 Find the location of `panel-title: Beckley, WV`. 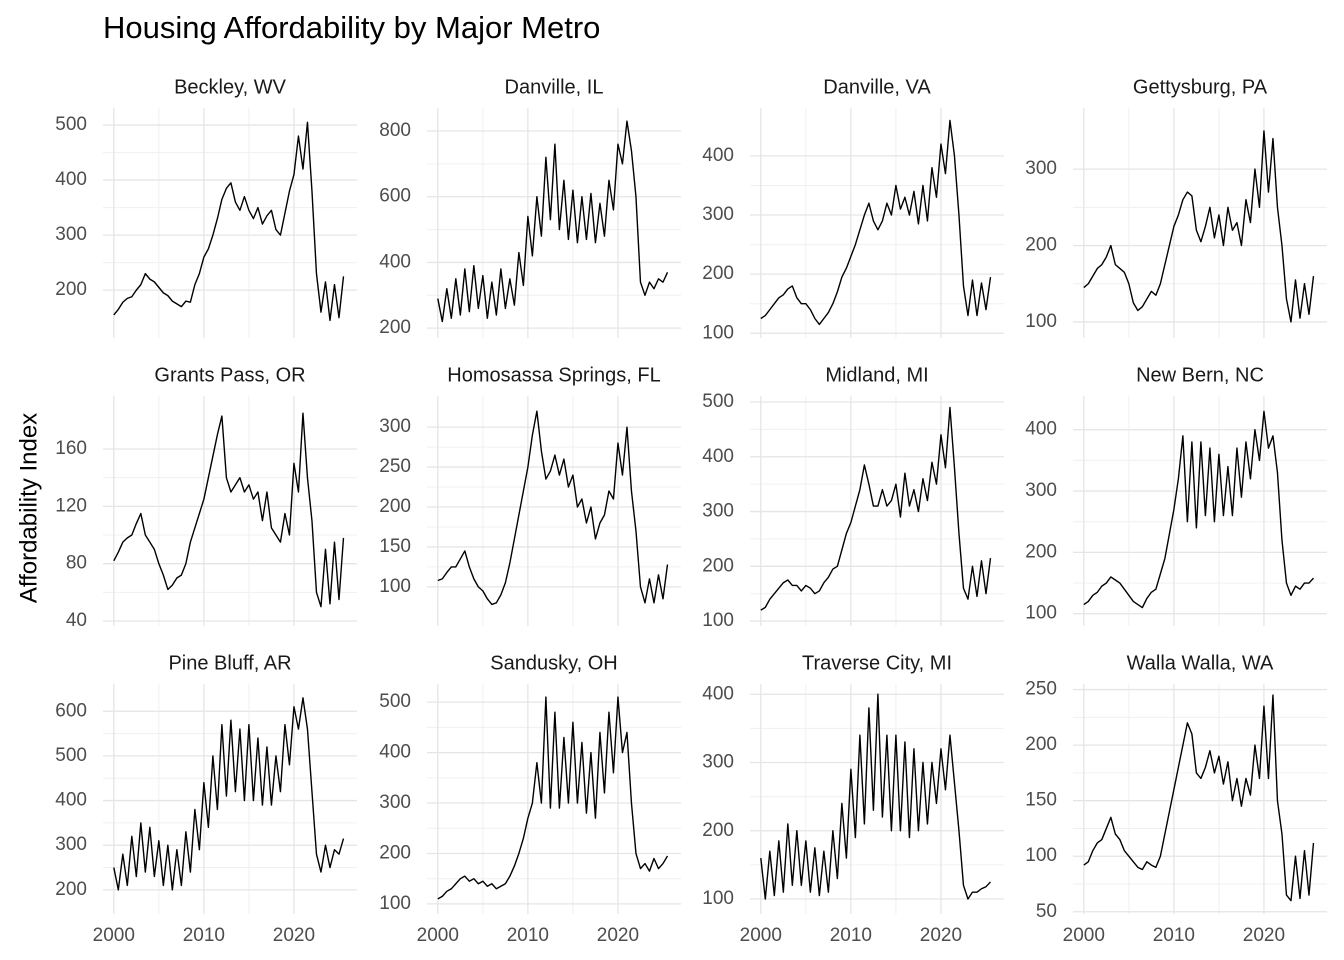

panel-title: Beckley, WV is located at coordinates (230, 87).